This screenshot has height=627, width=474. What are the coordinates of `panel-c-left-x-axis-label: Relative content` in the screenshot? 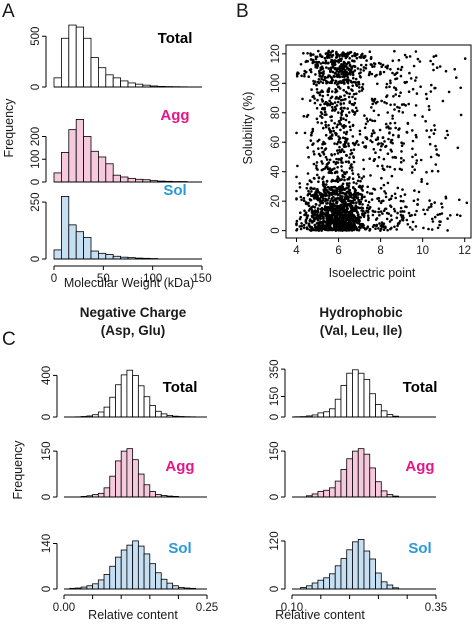 It's located at (133, 615).